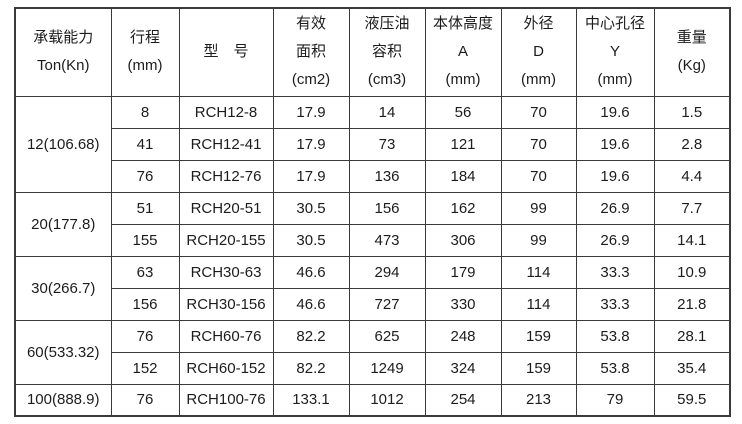 The width and height of the screenshot is (742, 424). What do you see at coordinates (615, 272) in the screenshot?
I see `center-hole-cell: 33.3` at bounding box center [615, 272].